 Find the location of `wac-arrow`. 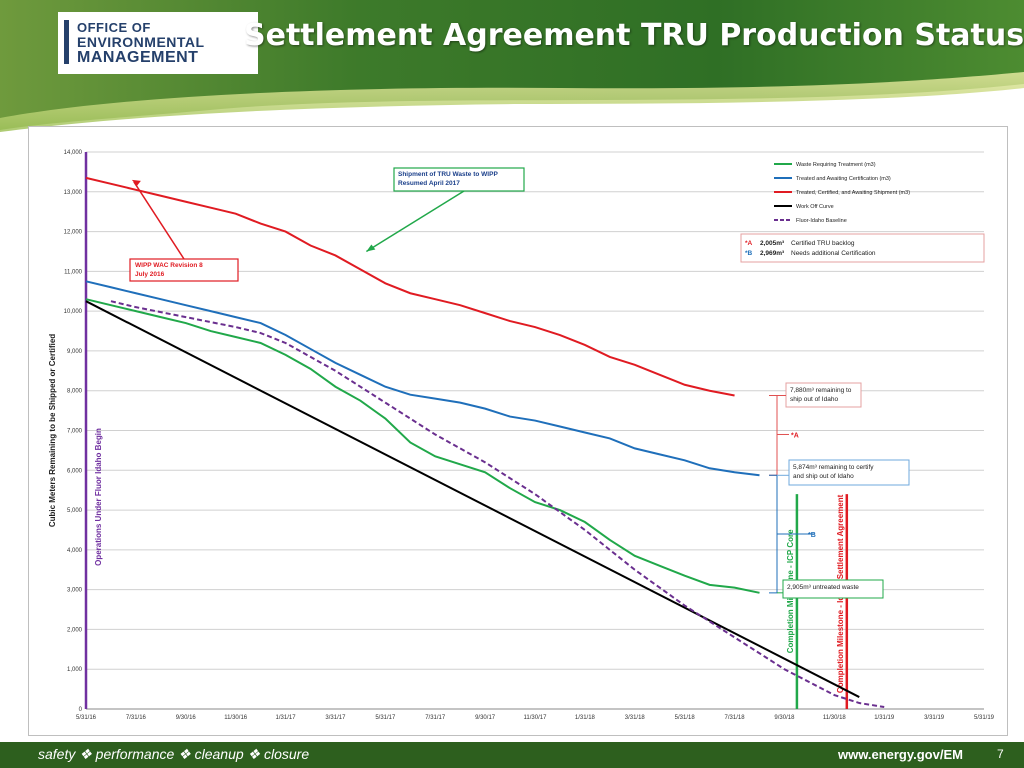

wac-arrow is located at coordinates (159, 220).